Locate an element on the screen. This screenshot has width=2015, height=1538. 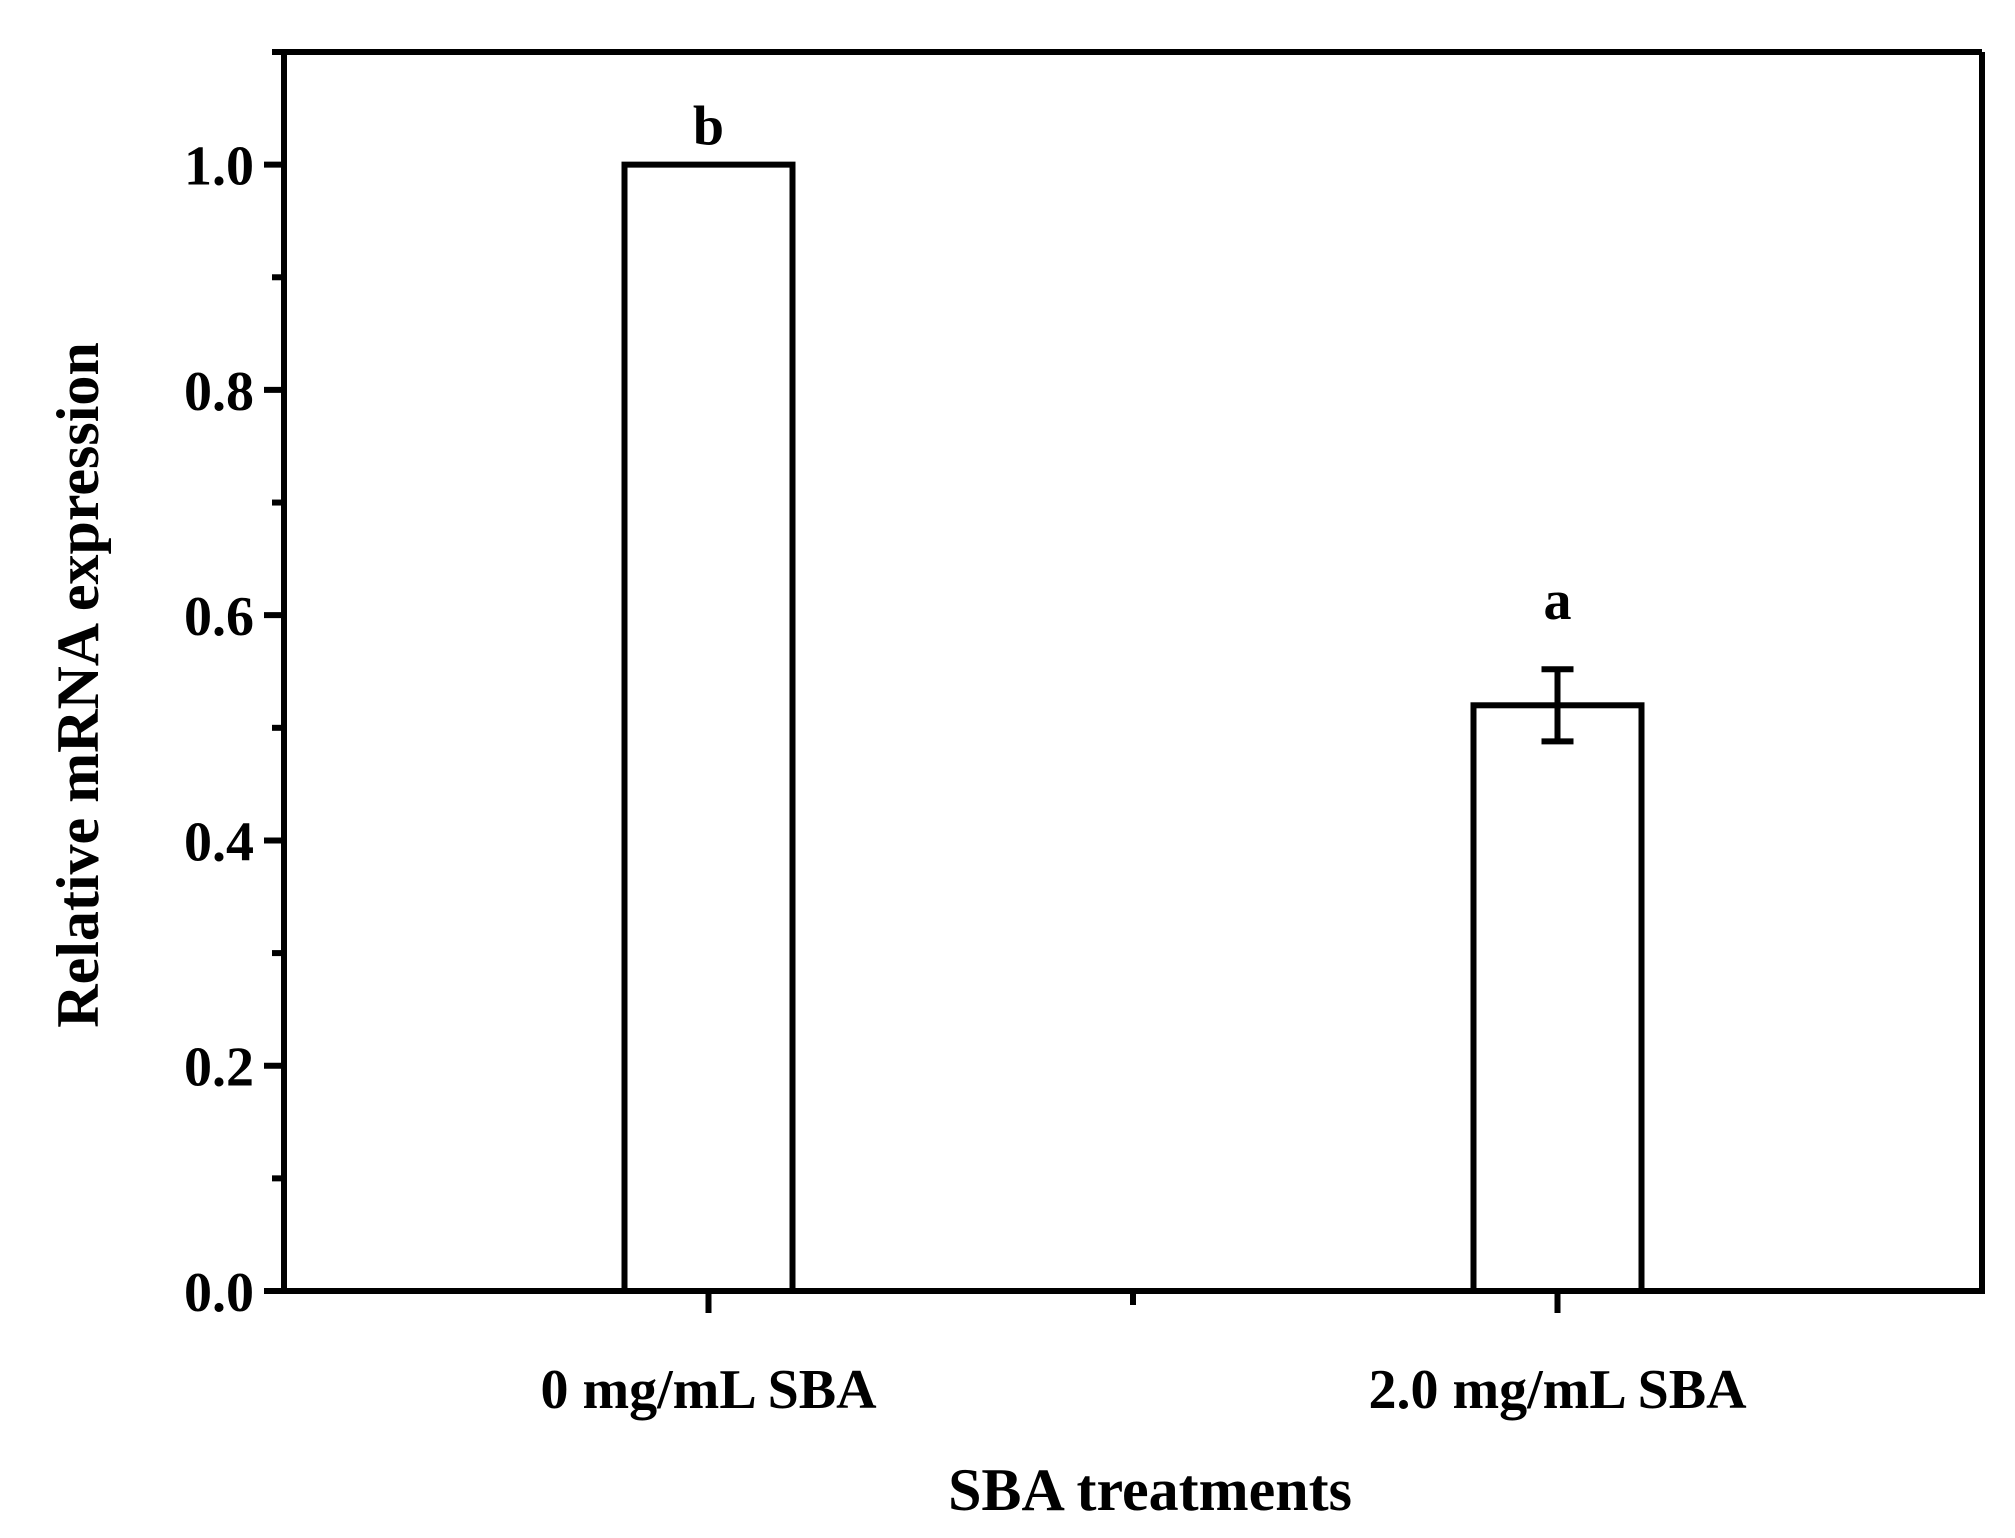
x-axis: 0 mg/mL SBA 2.0 mg/mL SBA is located at coordinates (1143, 1356).